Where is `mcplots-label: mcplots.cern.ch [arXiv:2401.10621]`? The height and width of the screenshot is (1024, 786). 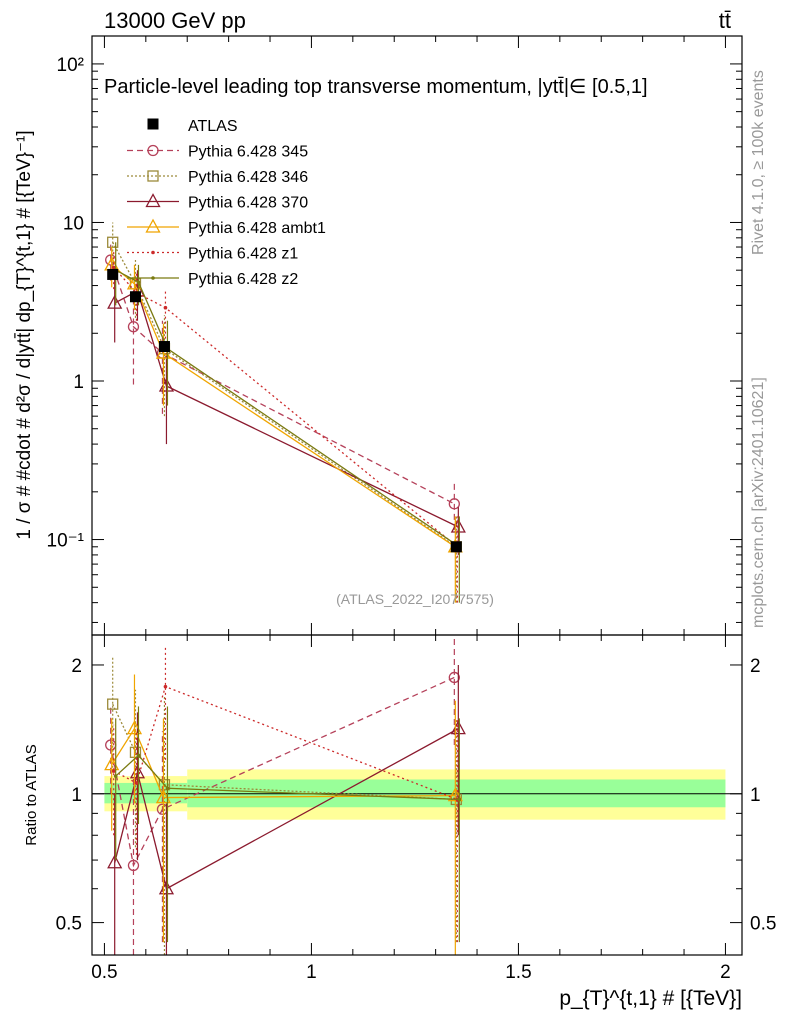
mcplots-label: mcplots.cern.ch [arXiv:2401.10621] is located at coordinates (758, 502).